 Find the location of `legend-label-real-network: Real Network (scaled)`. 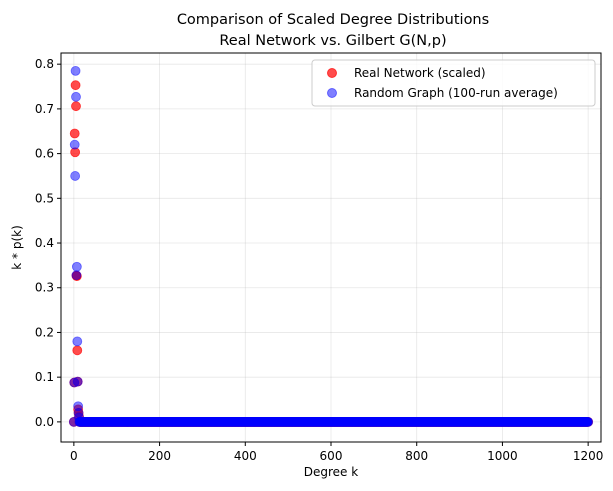

legend-label-real-network: Real Network (scaled) is located at coordinates (420, 73).